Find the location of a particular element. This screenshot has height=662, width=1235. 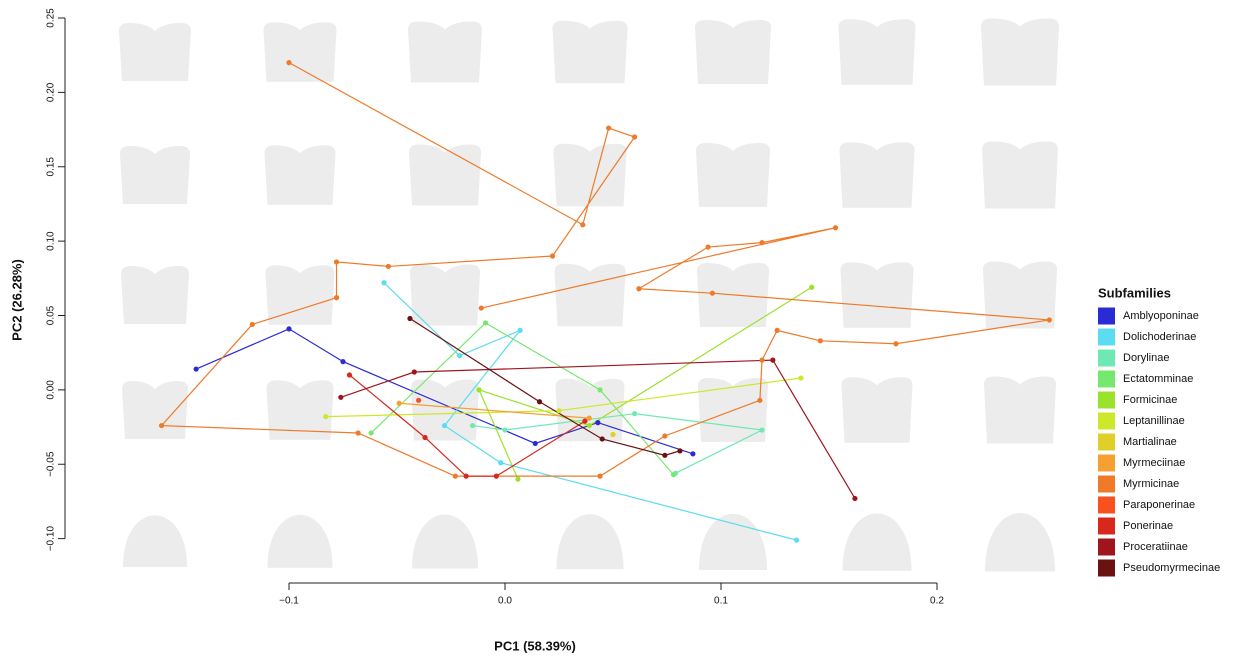

legend-label: Ponerinae is located at coordinates (1148, 526).